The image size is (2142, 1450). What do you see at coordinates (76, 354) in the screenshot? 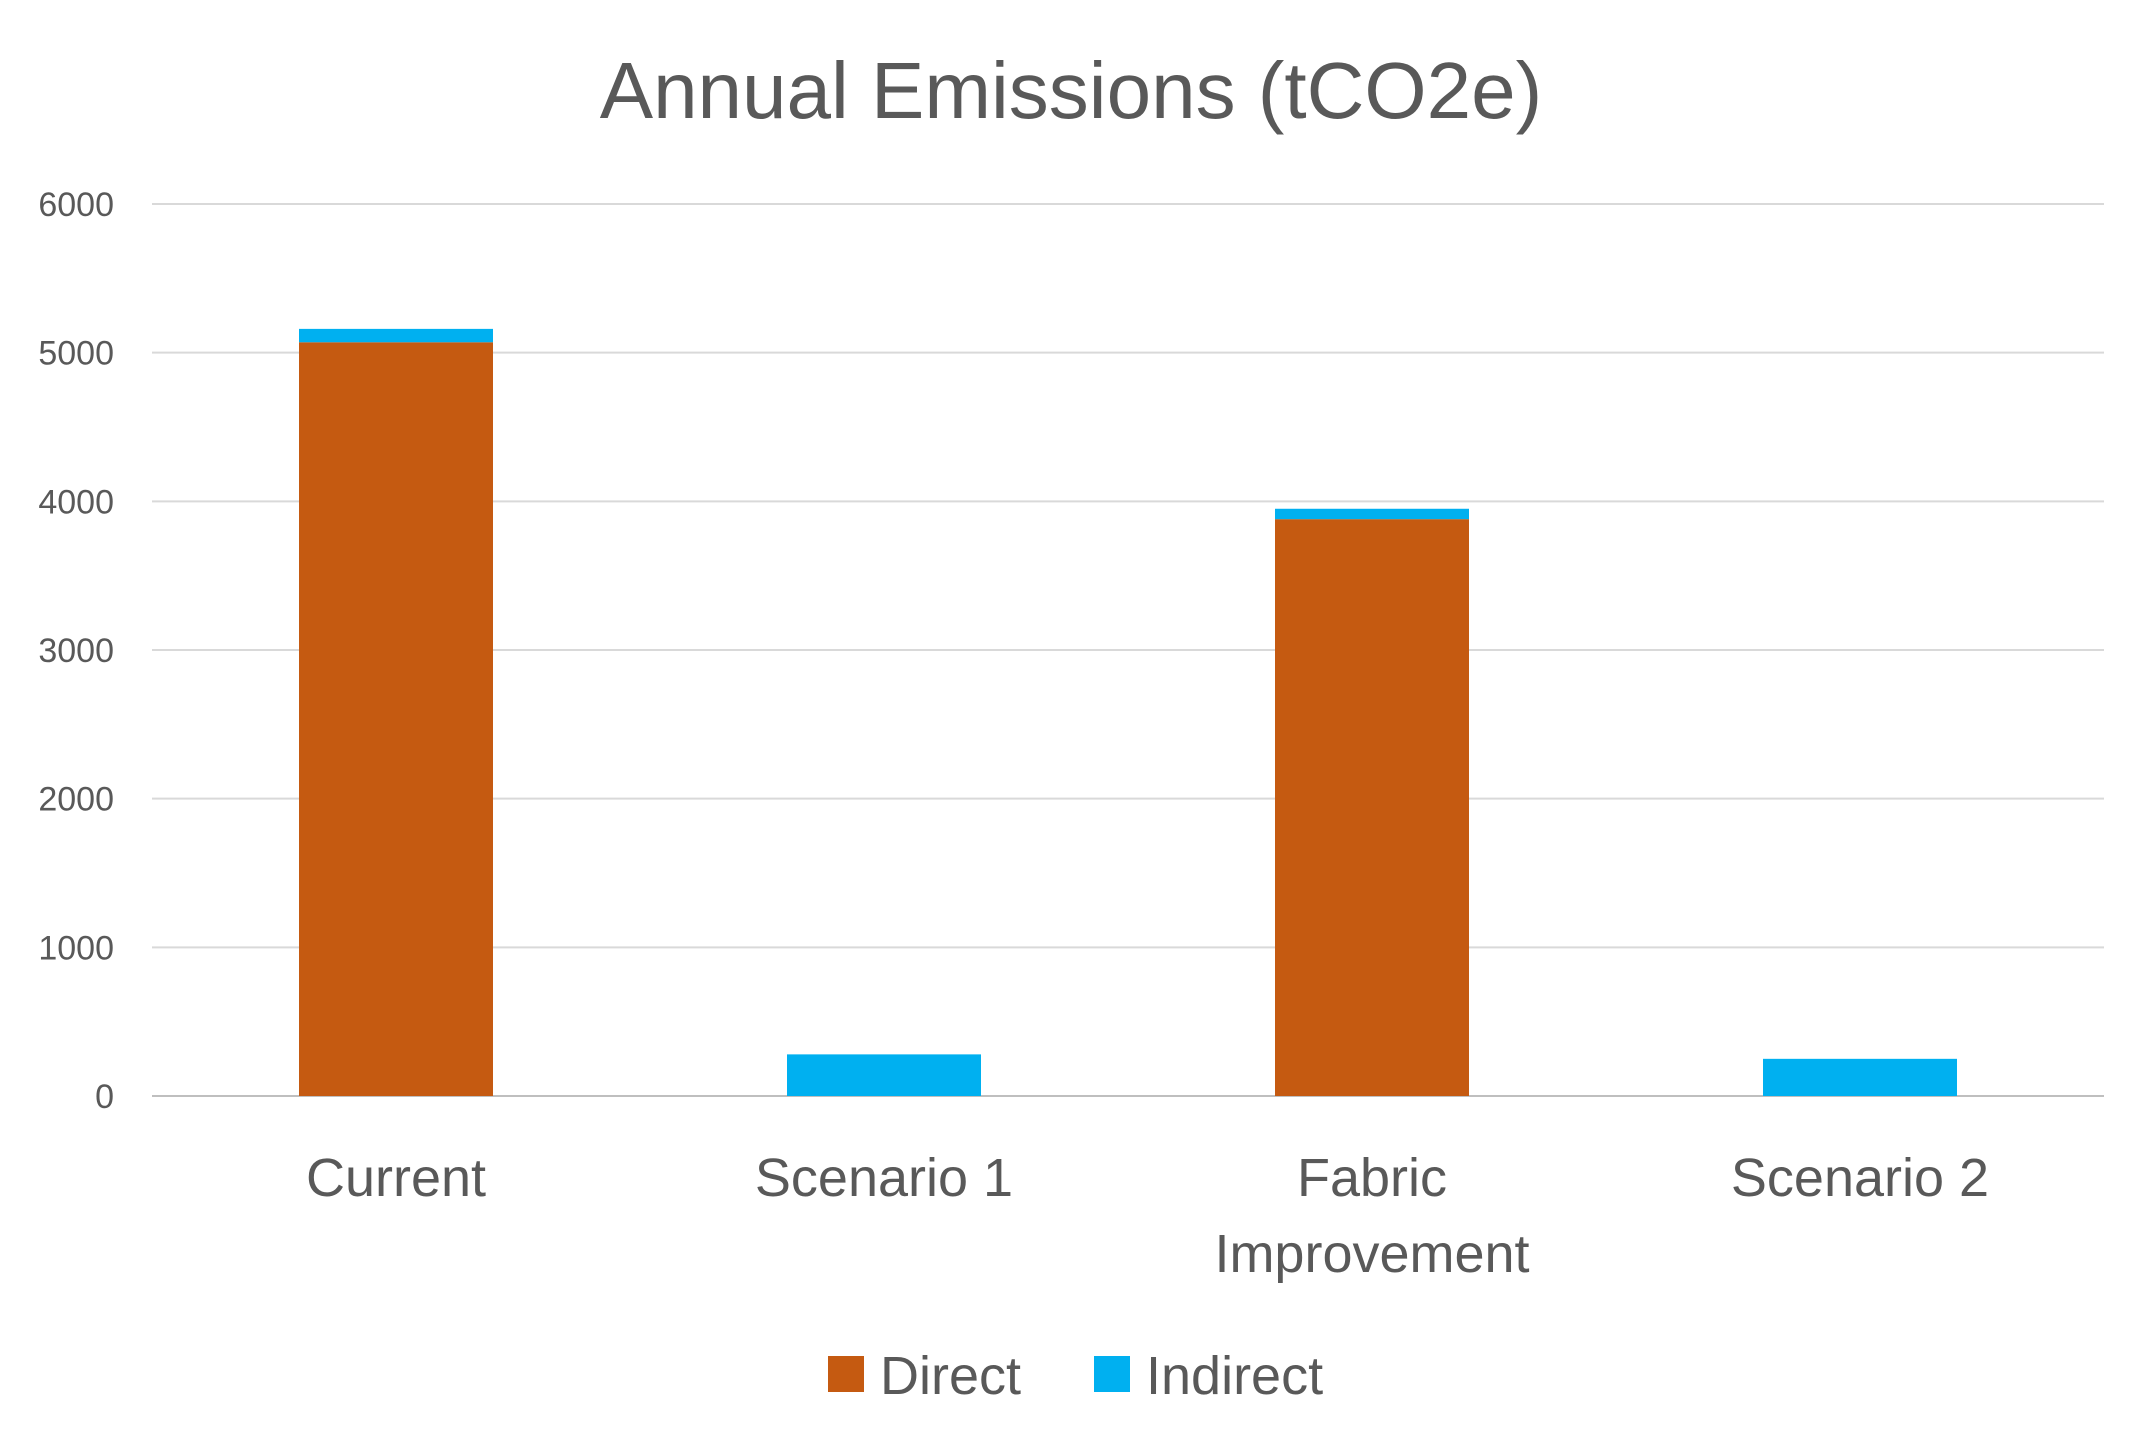
I see `y-tick-label: 5000` at bounding box center [76, 354].